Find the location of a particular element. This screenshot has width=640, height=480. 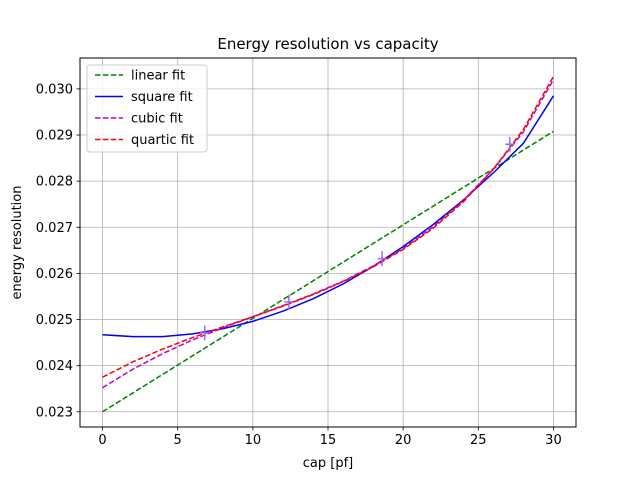

legend-label: square fit is located at coordinates (162, 97).